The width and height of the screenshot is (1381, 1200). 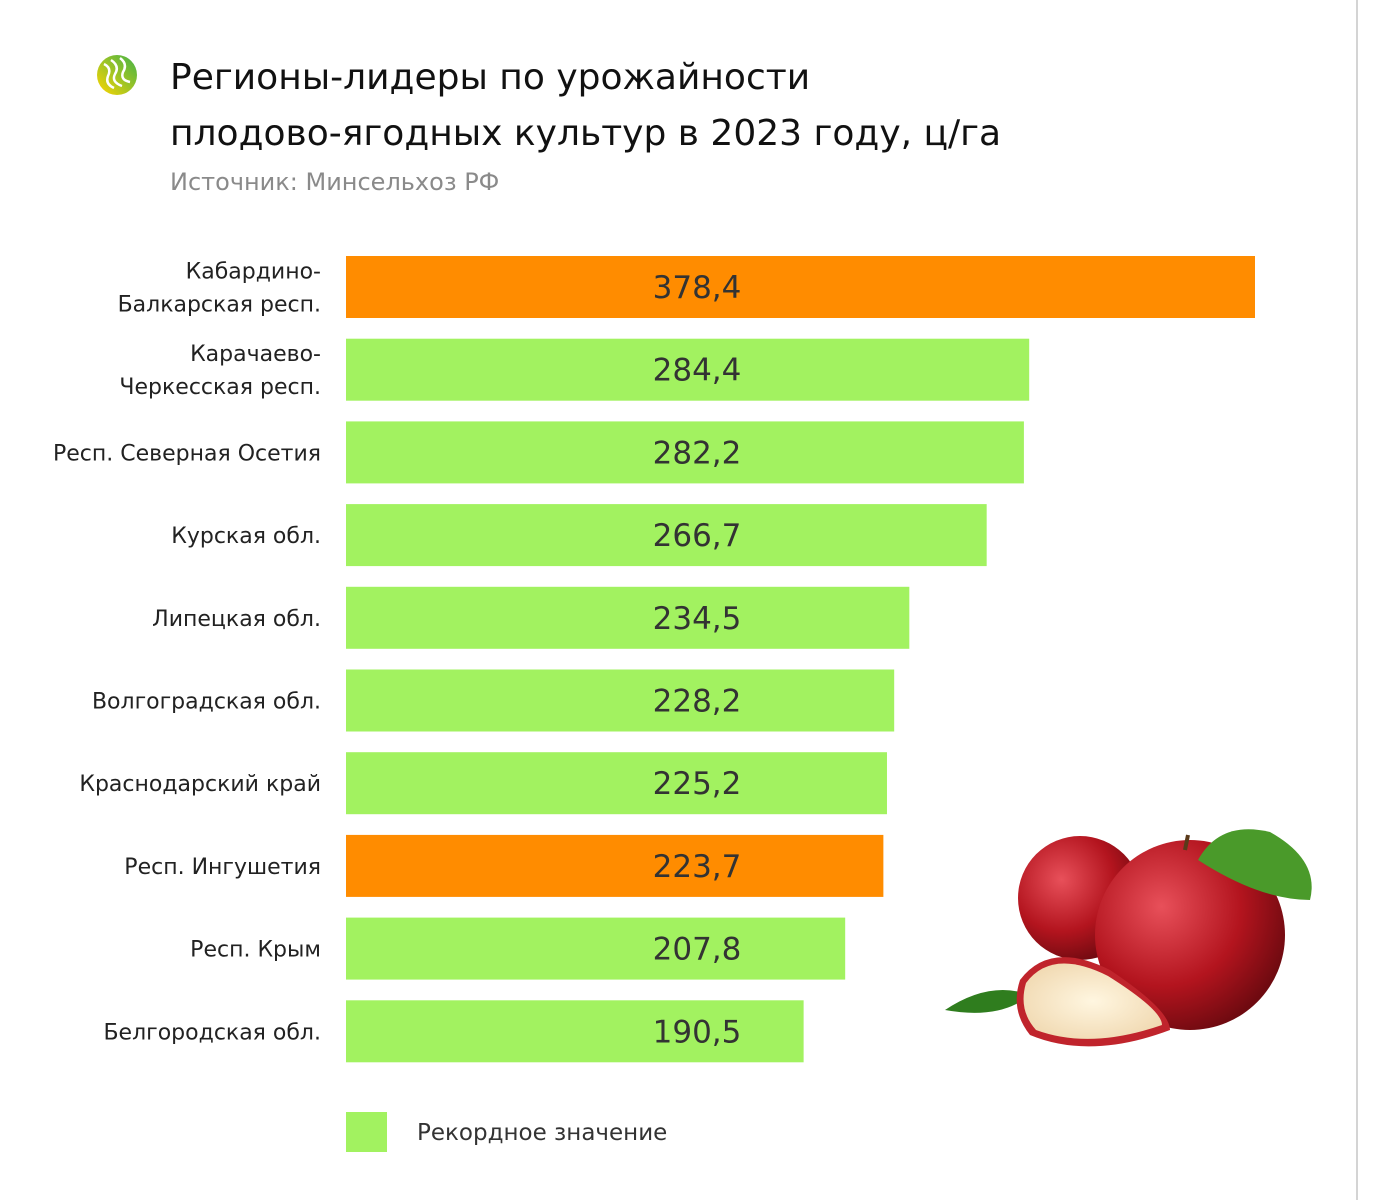 What do you see at coordinates (697, 371) in the screenshot?
I see `bar-value-label: 284,4` at bounding box center [697, 371].